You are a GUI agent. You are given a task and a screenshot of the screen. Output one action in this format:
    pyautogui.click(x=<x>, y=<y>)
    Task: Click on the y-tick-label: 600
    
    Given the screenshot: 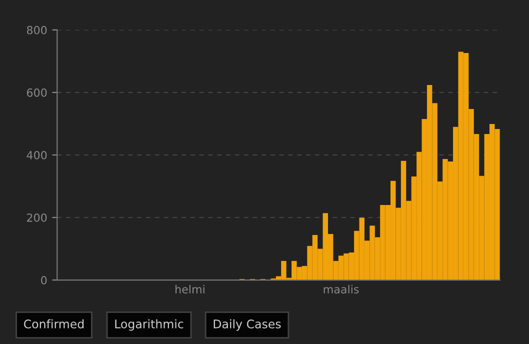 What is the action you would take?
    pyautogui.click(x=36, y=92)
    